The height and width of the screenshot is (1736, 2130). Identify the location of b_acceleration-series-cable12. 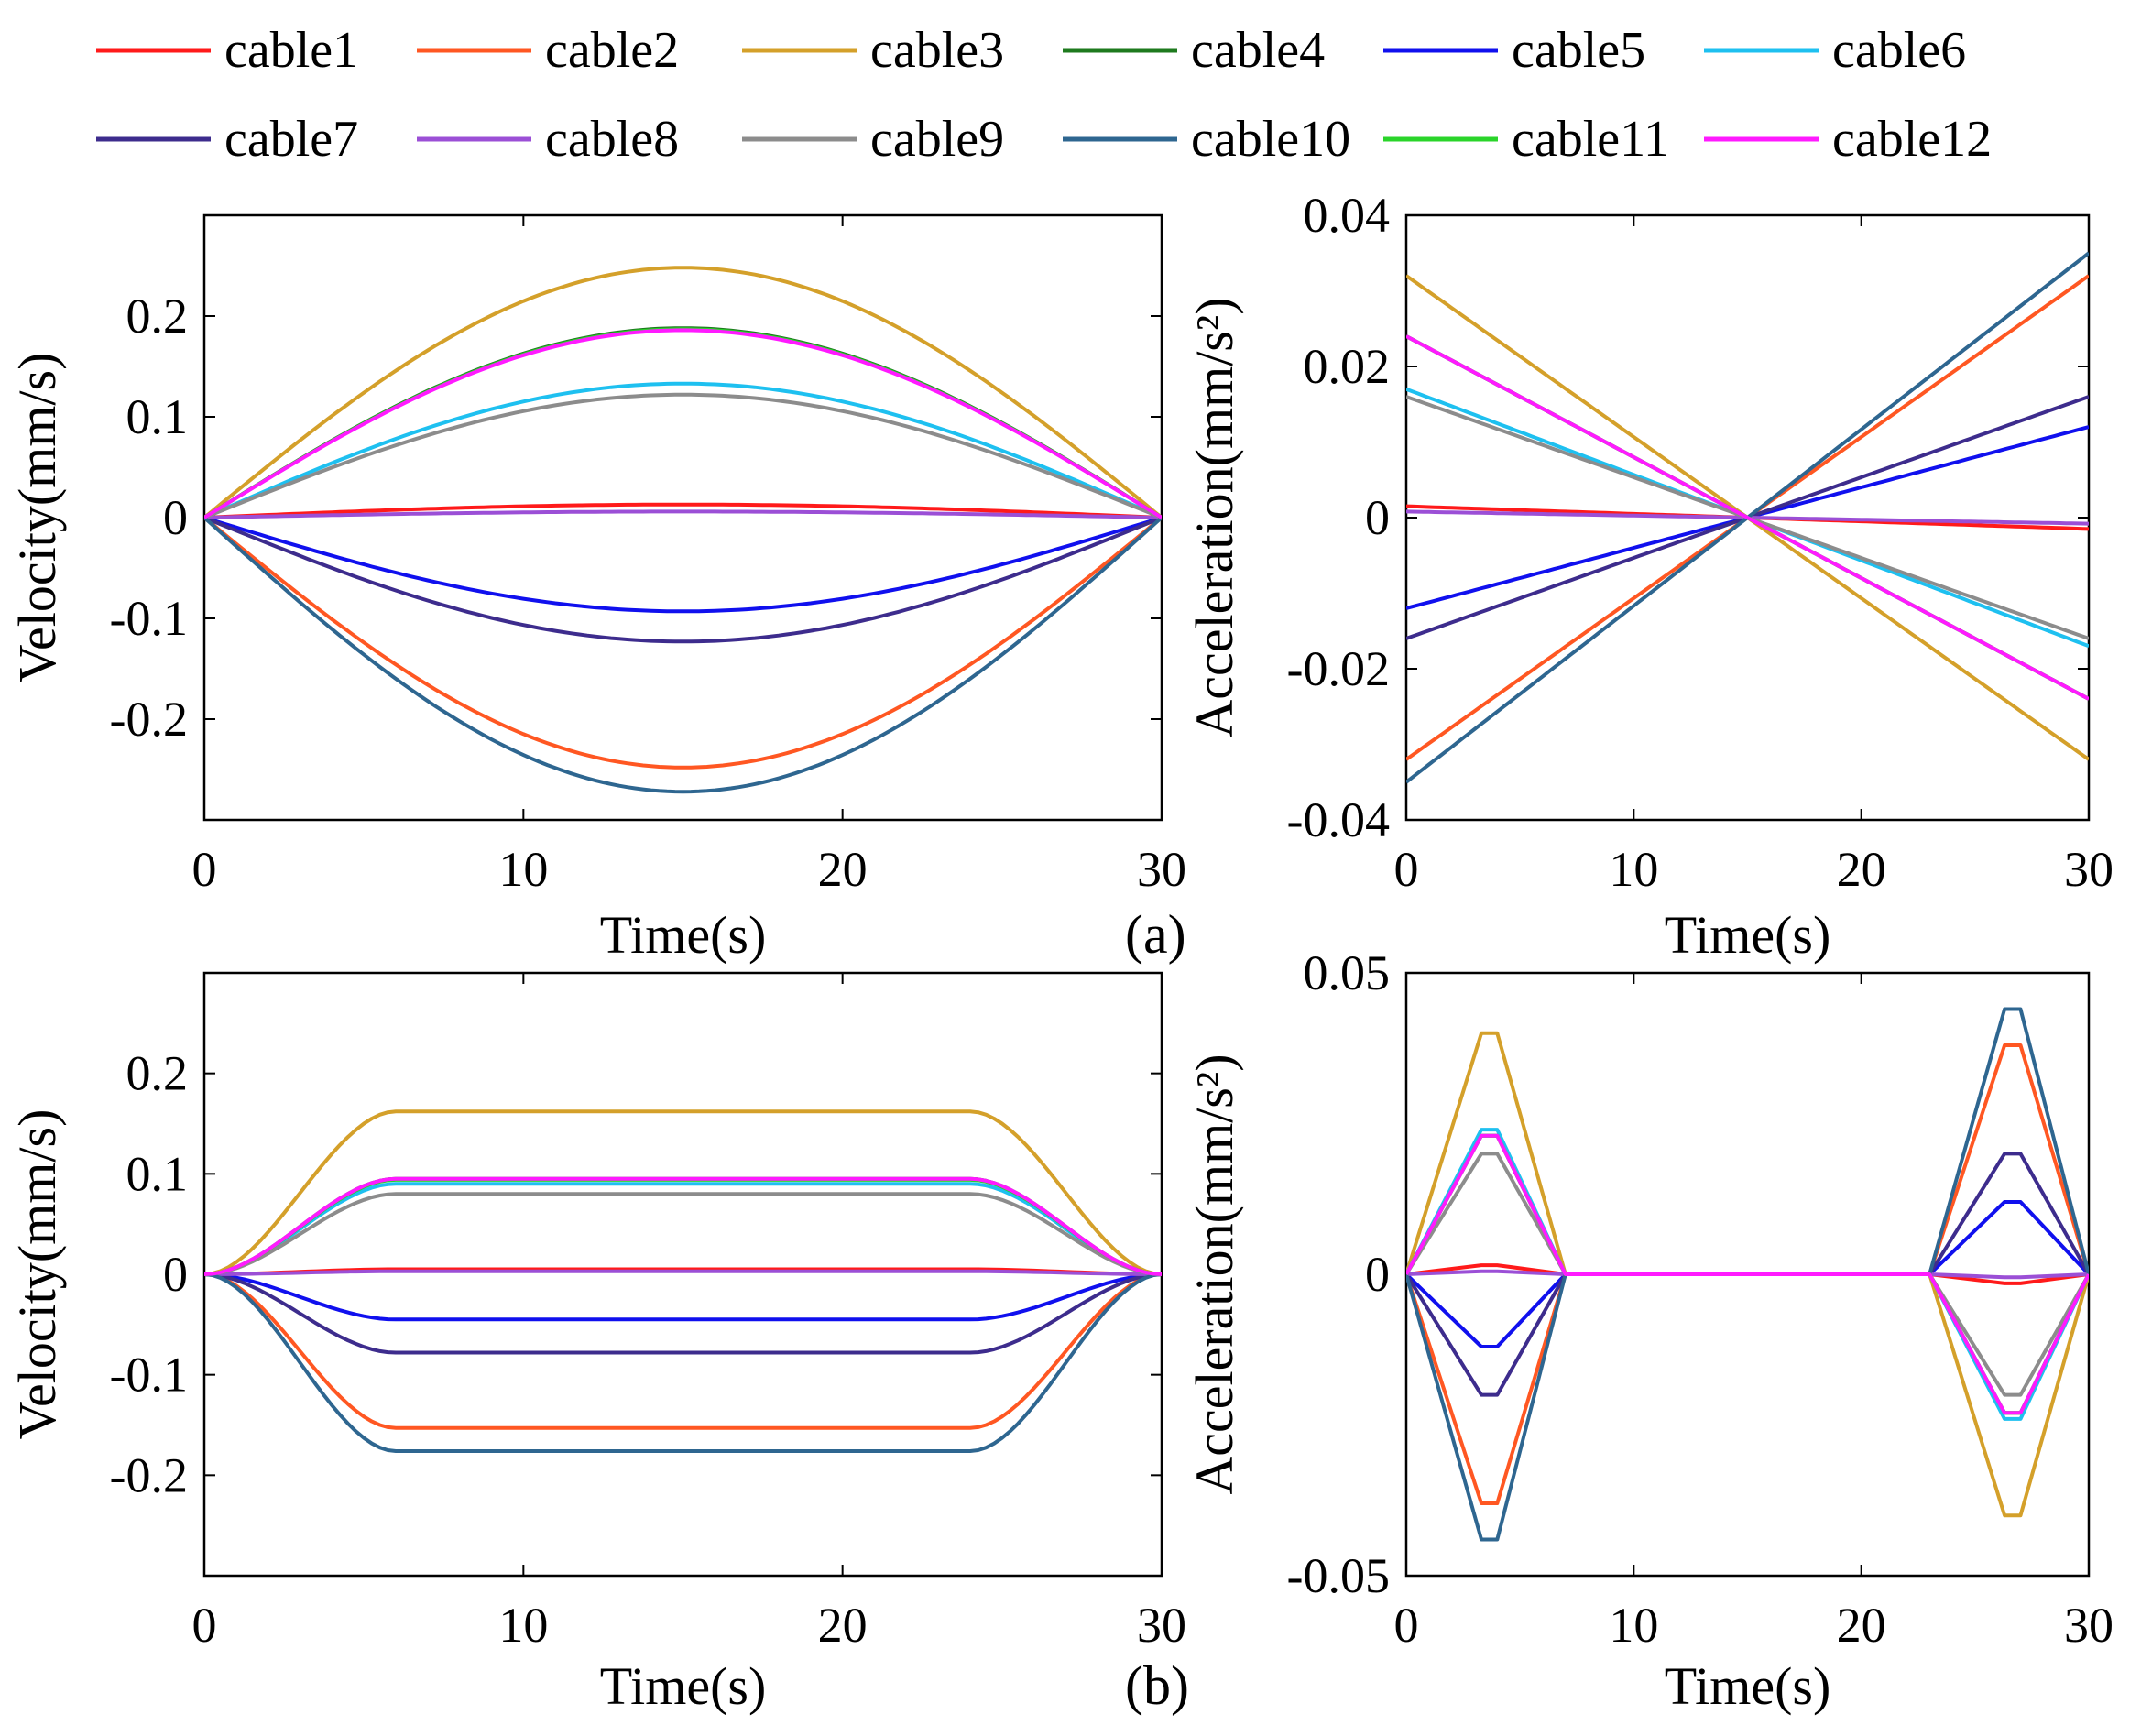
(1748, 1274).